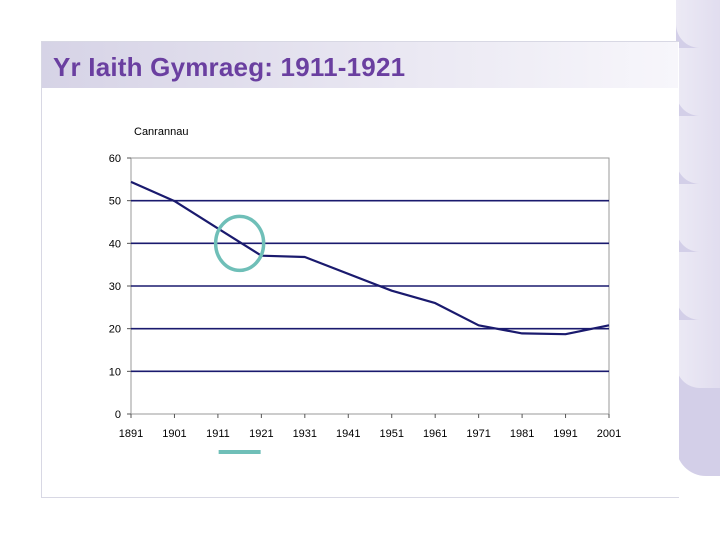  I want to click on y-axis-label: Canrannau, so click(161, 132).